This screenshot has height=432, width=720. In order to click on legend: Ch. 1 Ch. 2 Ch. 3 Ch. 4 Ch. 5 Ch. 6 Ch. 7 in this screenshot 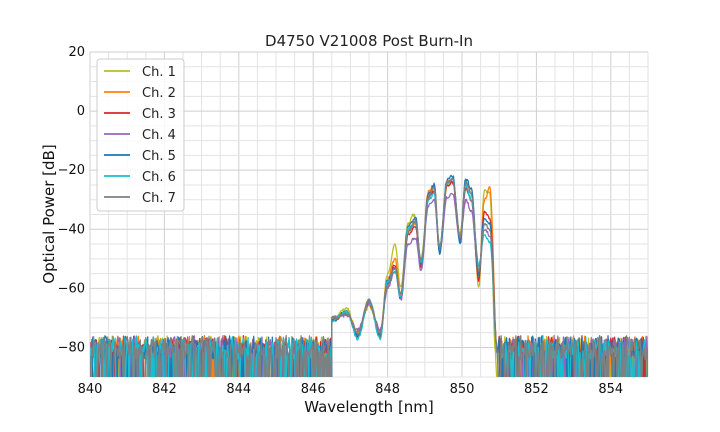, I will do `click(140, 135)`.